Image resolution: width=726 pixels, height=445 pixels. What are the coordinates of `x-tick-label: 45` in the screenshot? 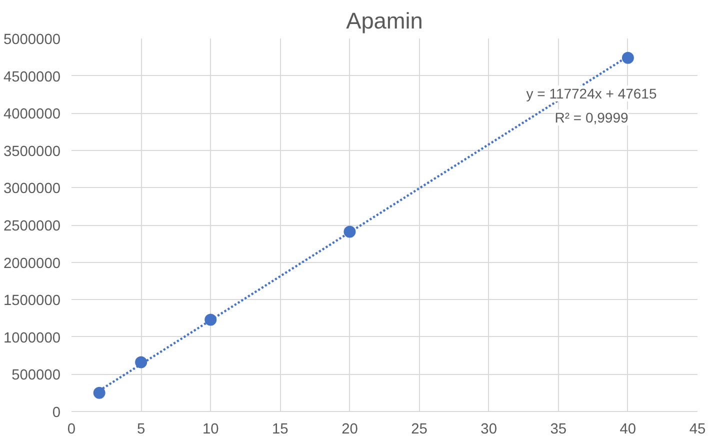 It's located at (697, 430).